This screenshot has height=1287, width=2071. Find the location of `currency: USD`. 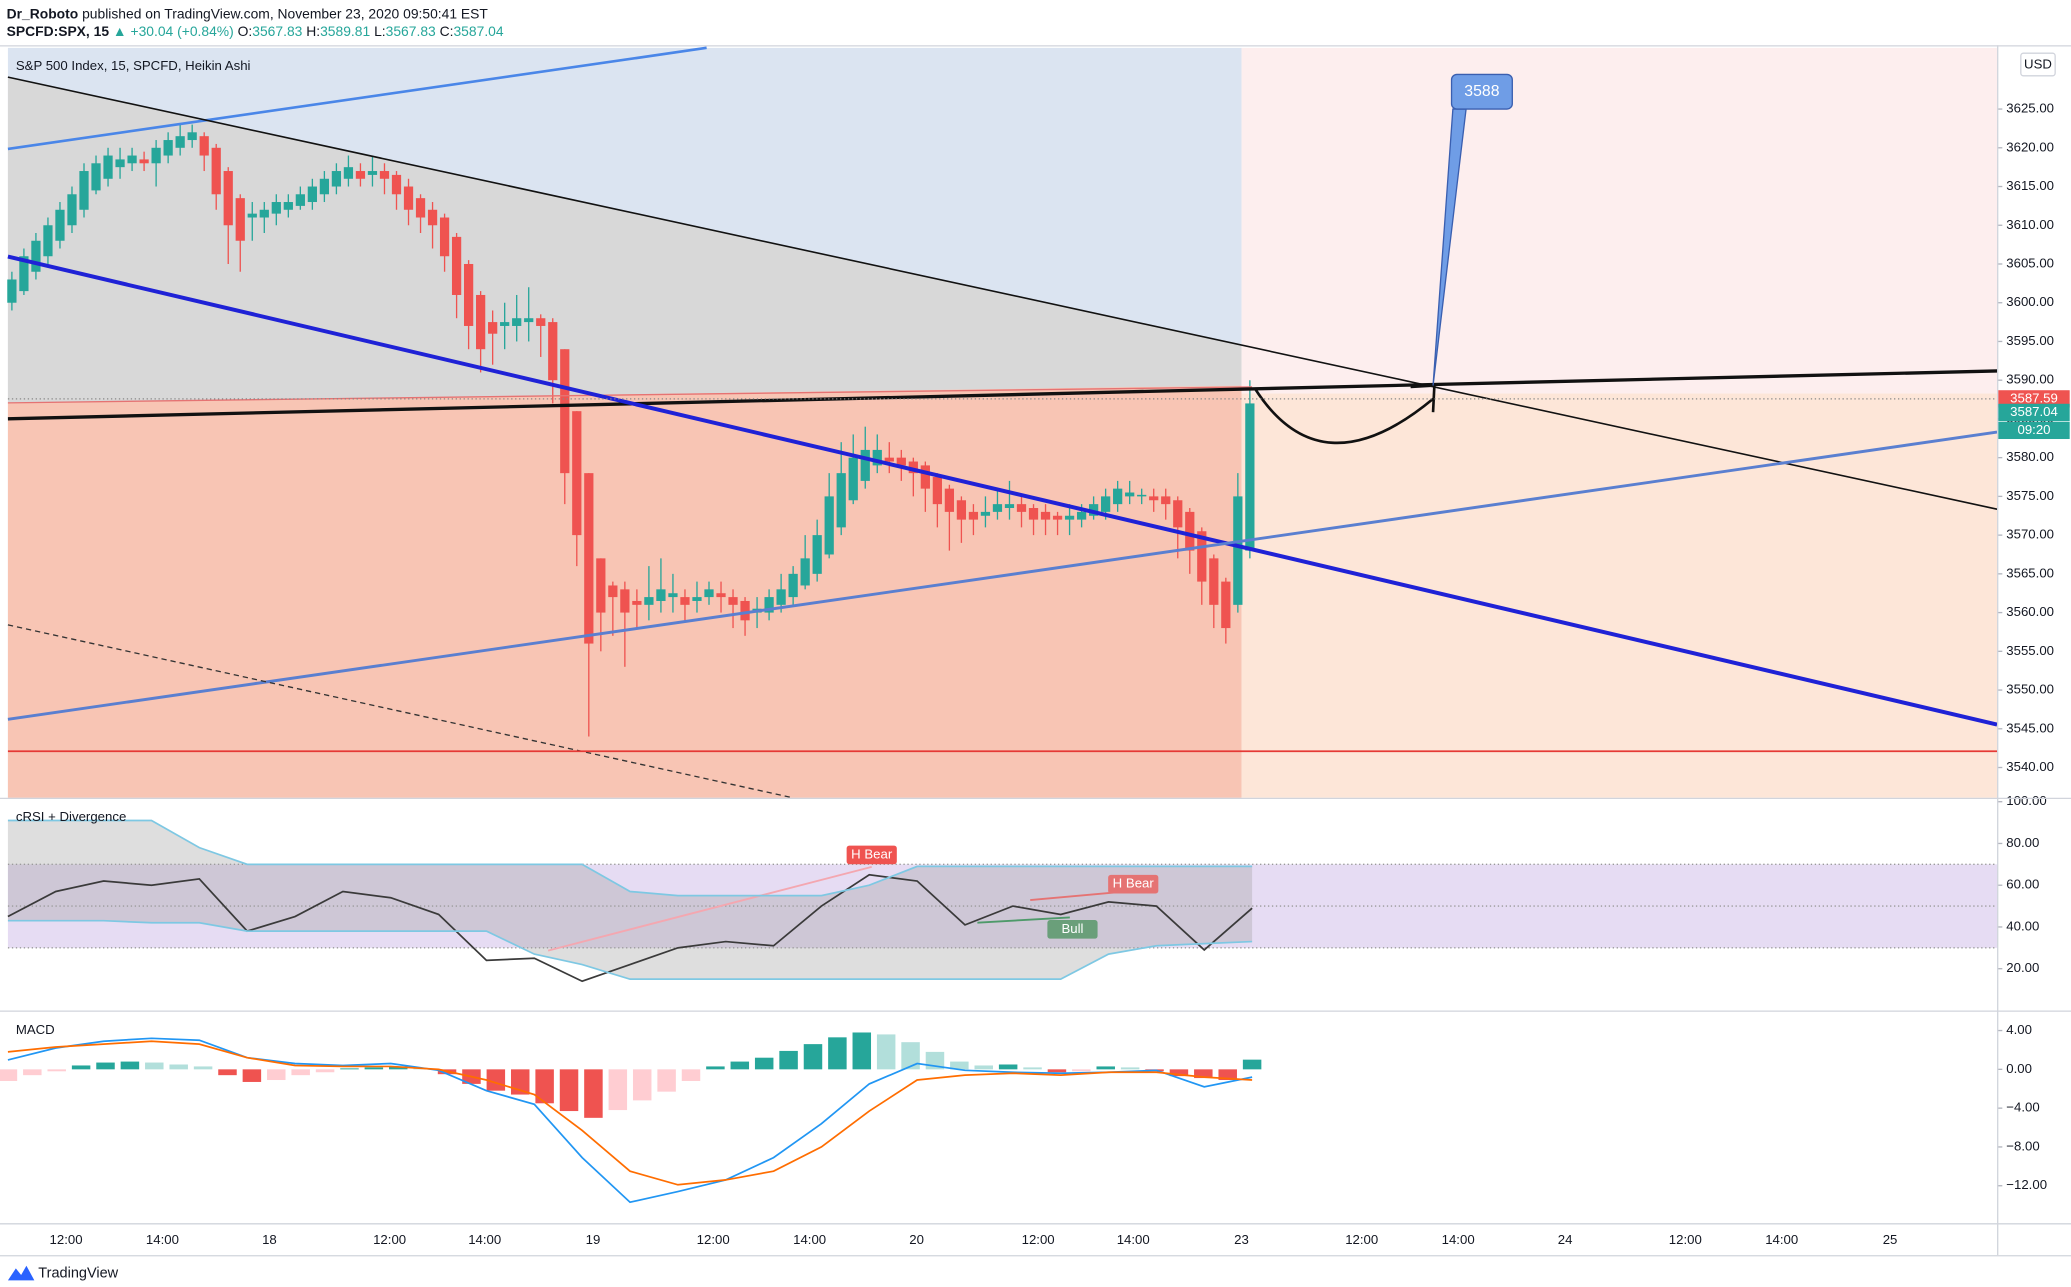

currency: USD is located at coordinates (2038, 64).